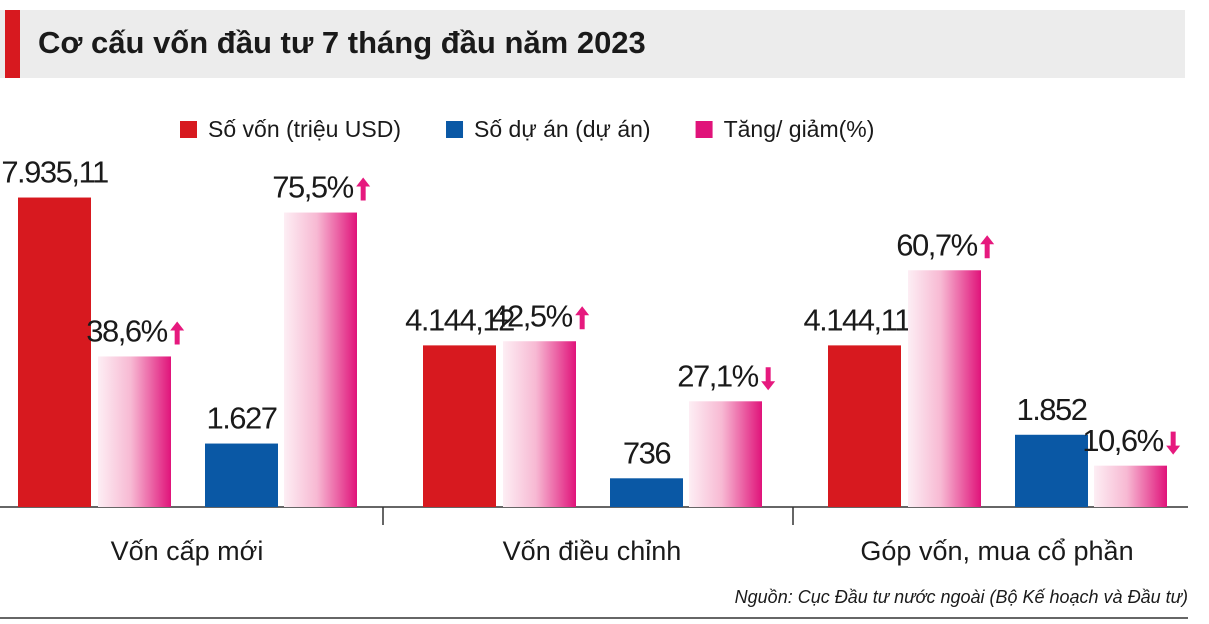  What do you see at coordinates (562, 129) in the screenshot?
I see `legend-label: Số dự án (dự án)` at bounding box center [562, 129].